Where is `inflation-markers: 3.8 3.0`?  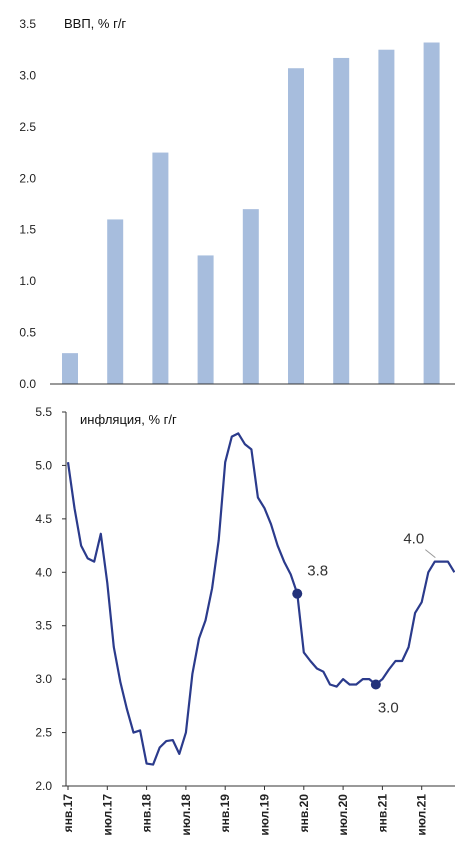 inflation-markers: 3.8 3.0 is located at coordinates (345, 639).